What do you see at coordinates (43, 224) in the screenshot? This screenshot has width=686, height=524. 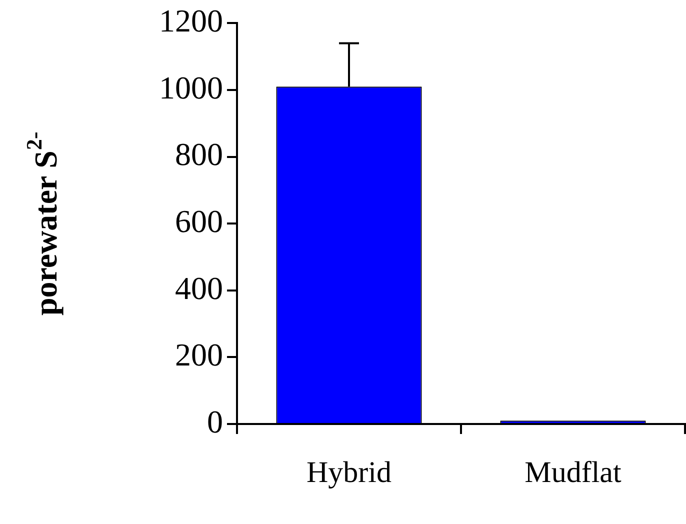 I see `y-axis-title: porewater S2-` at bounding box center [43, 224].